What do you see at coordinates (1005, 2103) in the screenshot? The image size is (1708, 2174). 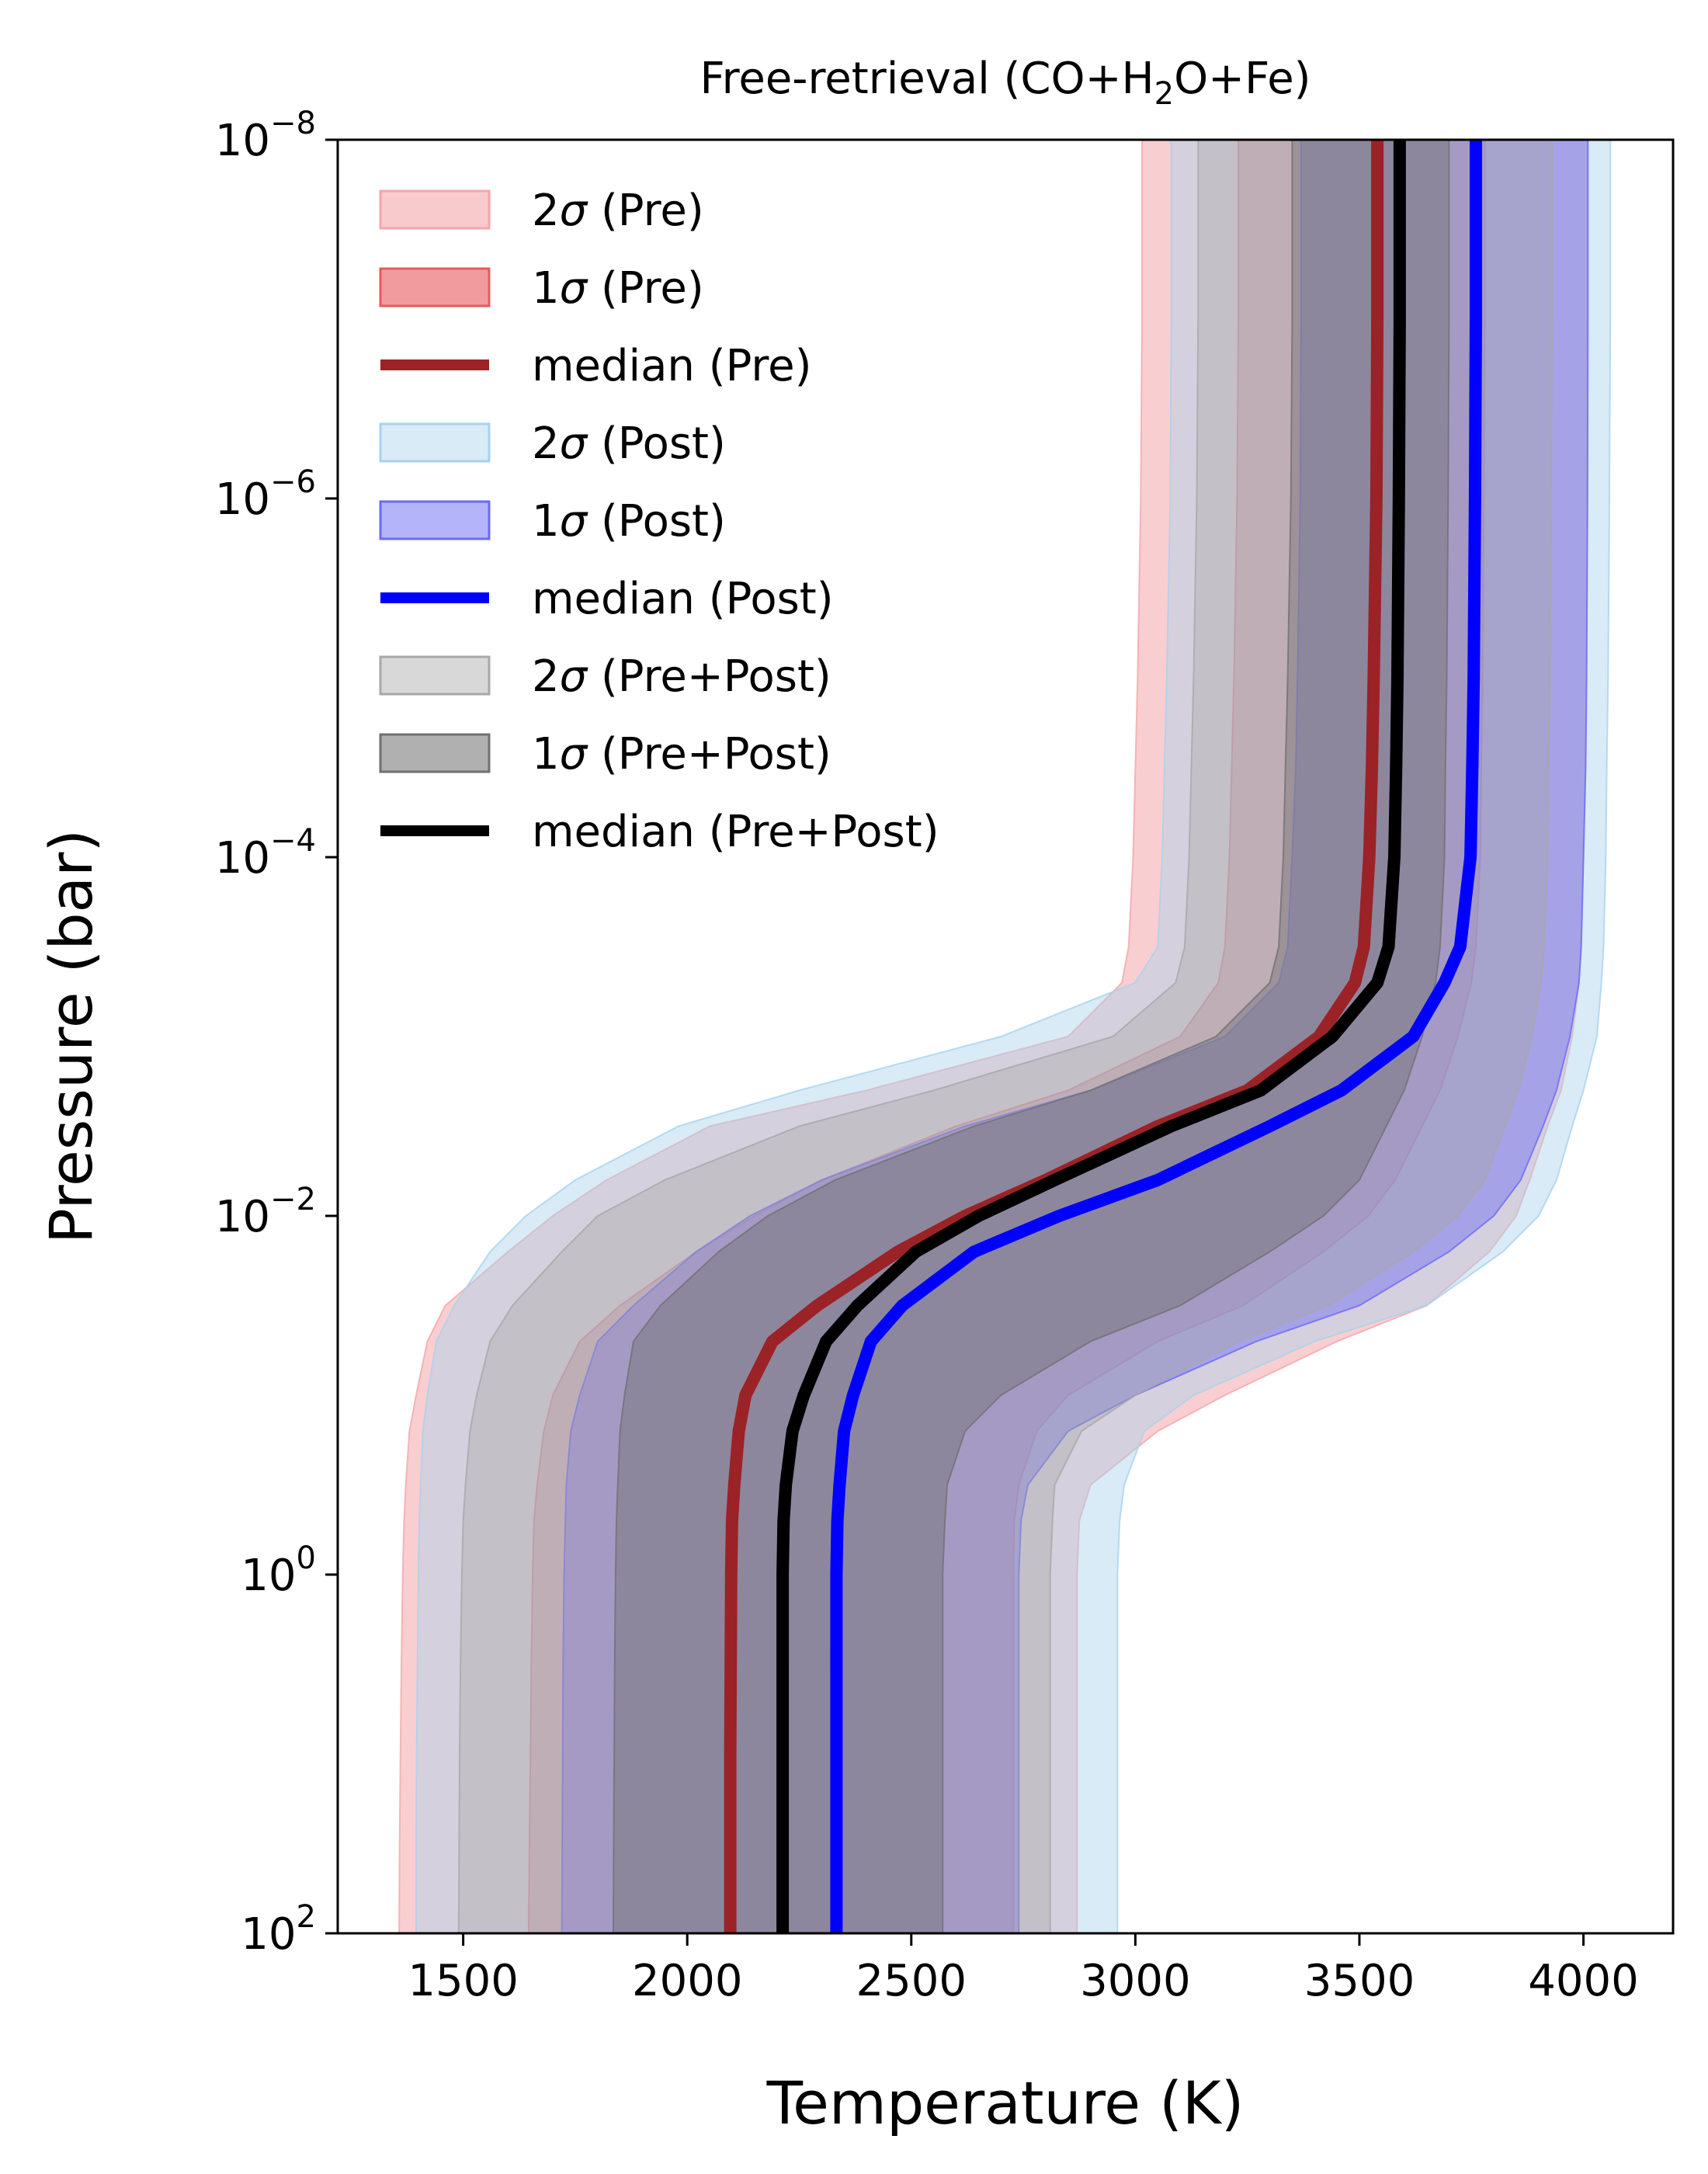 I see `x-axis-label: Temperature (K)` at bounding box center [1005, 2103].